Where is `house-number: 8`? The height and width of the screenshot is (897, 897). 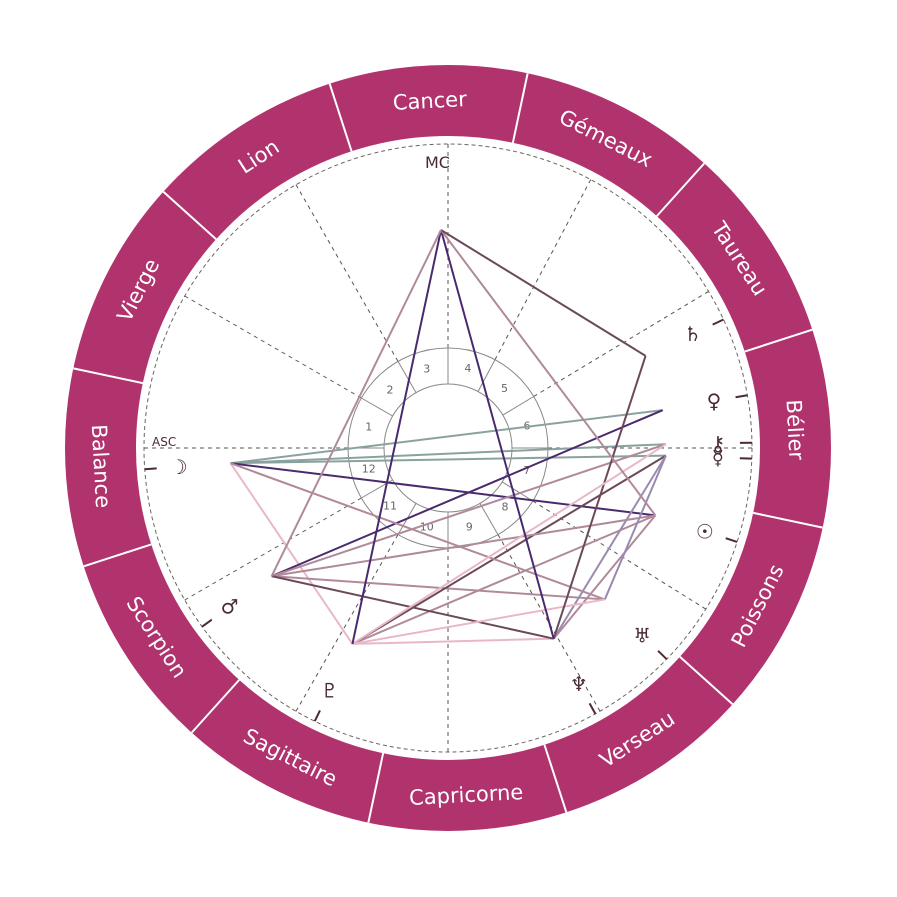
house-number: 8 is located at coordinates (504, 506).